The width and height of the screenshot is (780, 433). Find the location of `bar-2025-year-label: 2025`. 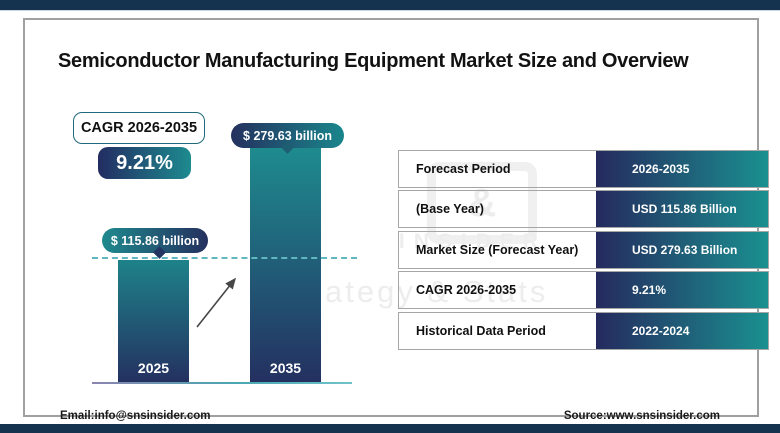

bar-2025-year-label: 2025 is located at coordinates (153, 368).